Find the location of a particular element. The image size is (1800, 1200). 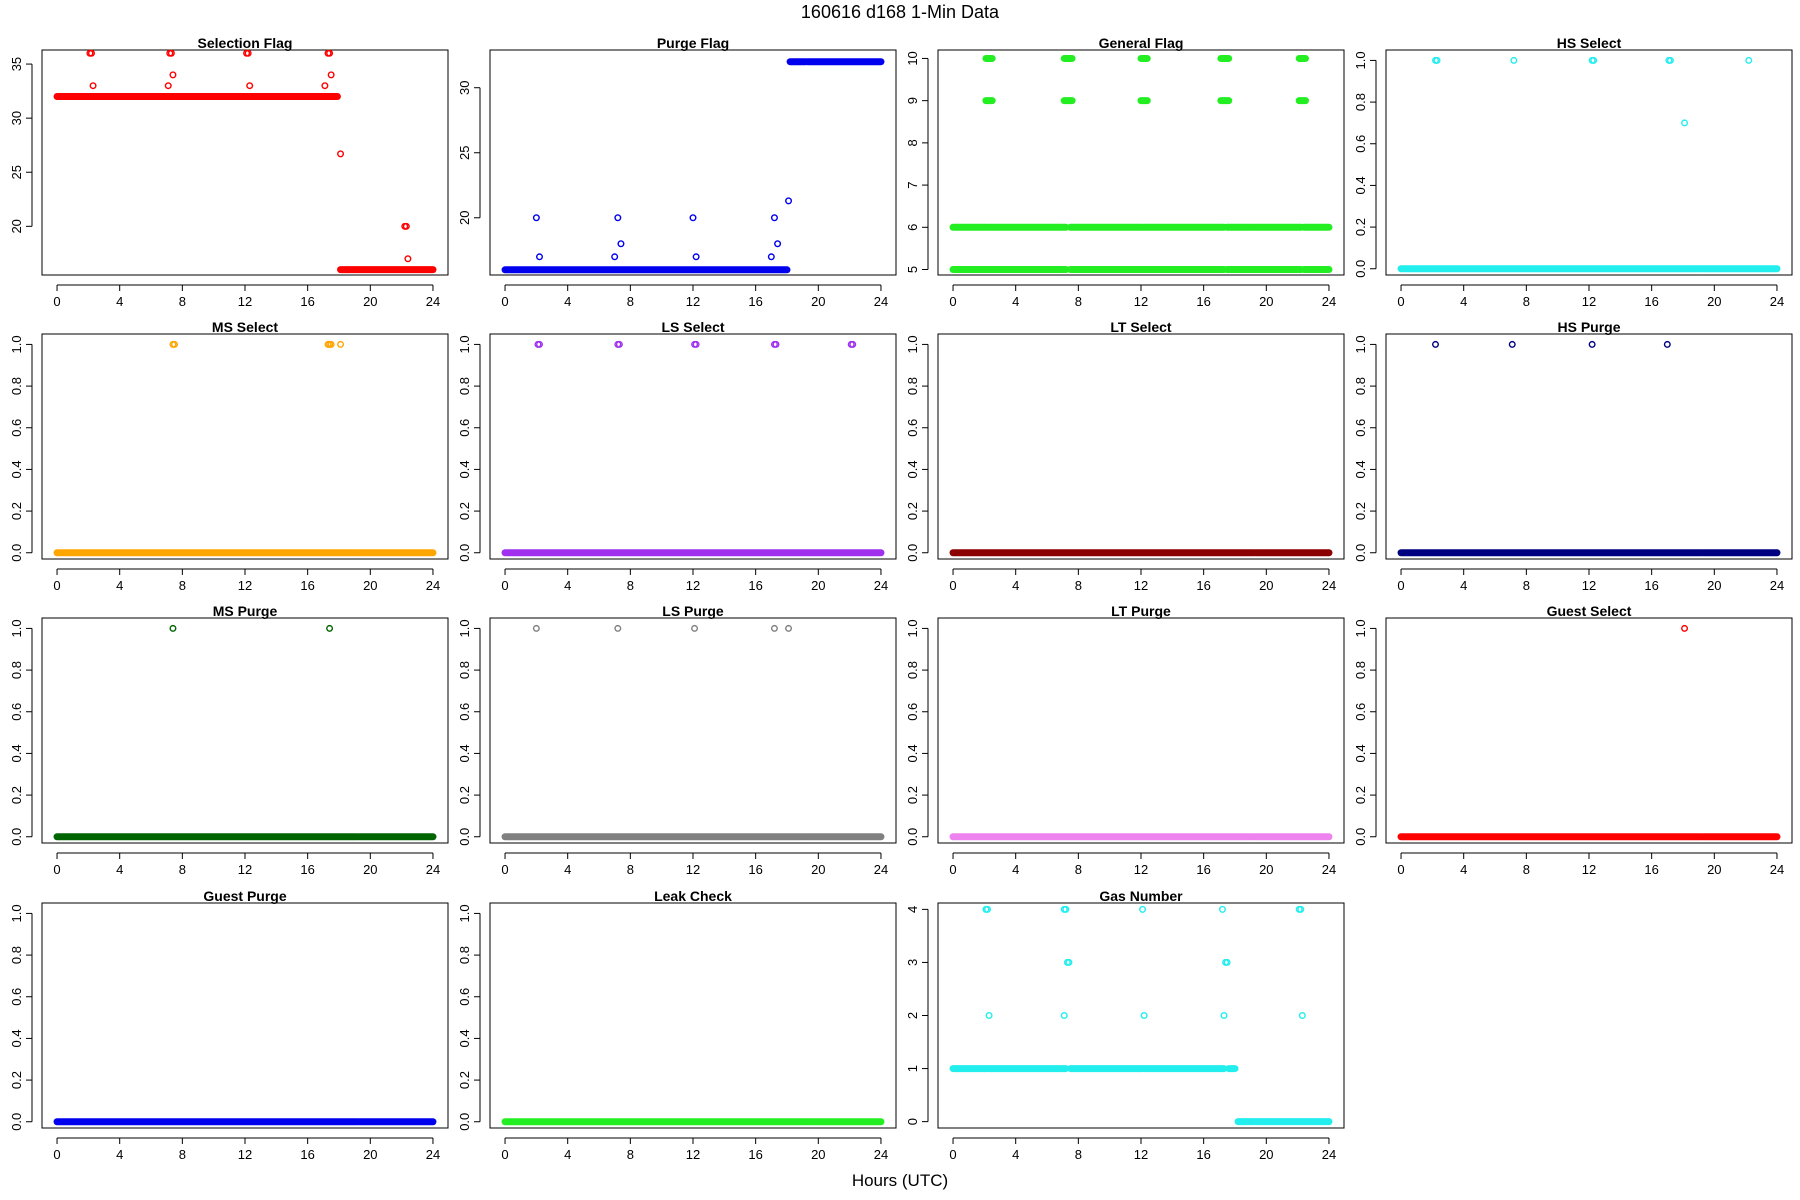

panel-title: MS Purge is located at coordinates (245, 611).